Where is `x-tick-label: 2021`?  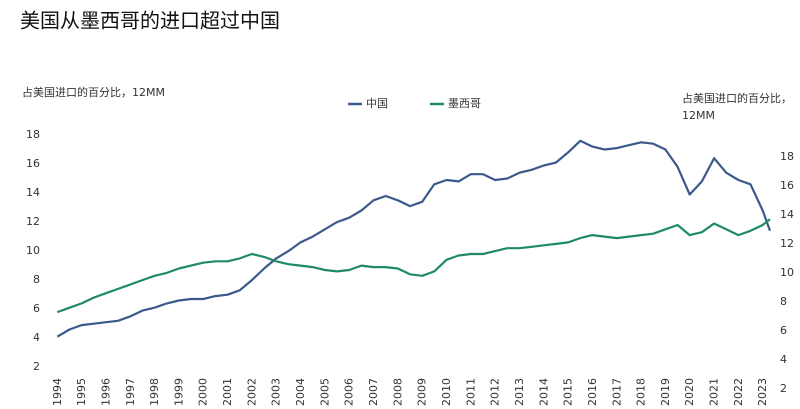 x-tick-label: 2021 is located at coordinates (714, 392).